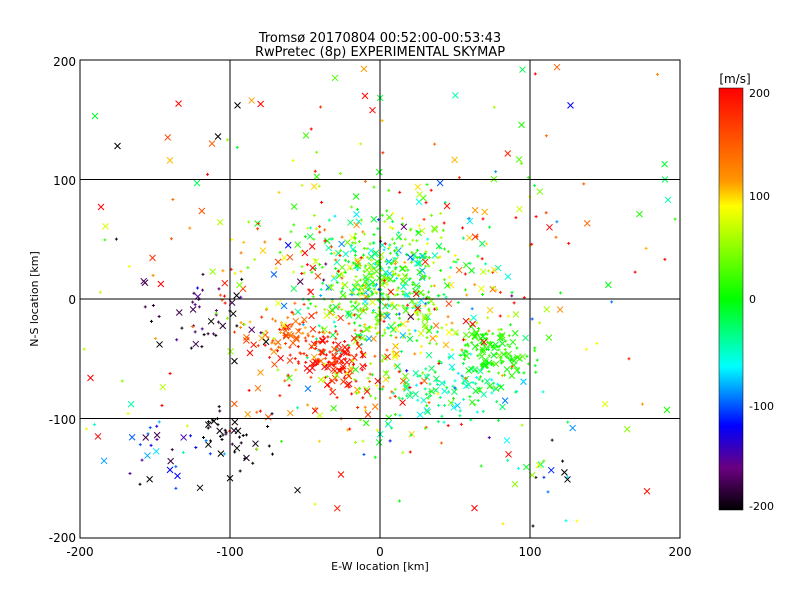 The height and width of the screenshot is (600, 800). I want to click on colorbar-tick: 100, so click(759, 196).